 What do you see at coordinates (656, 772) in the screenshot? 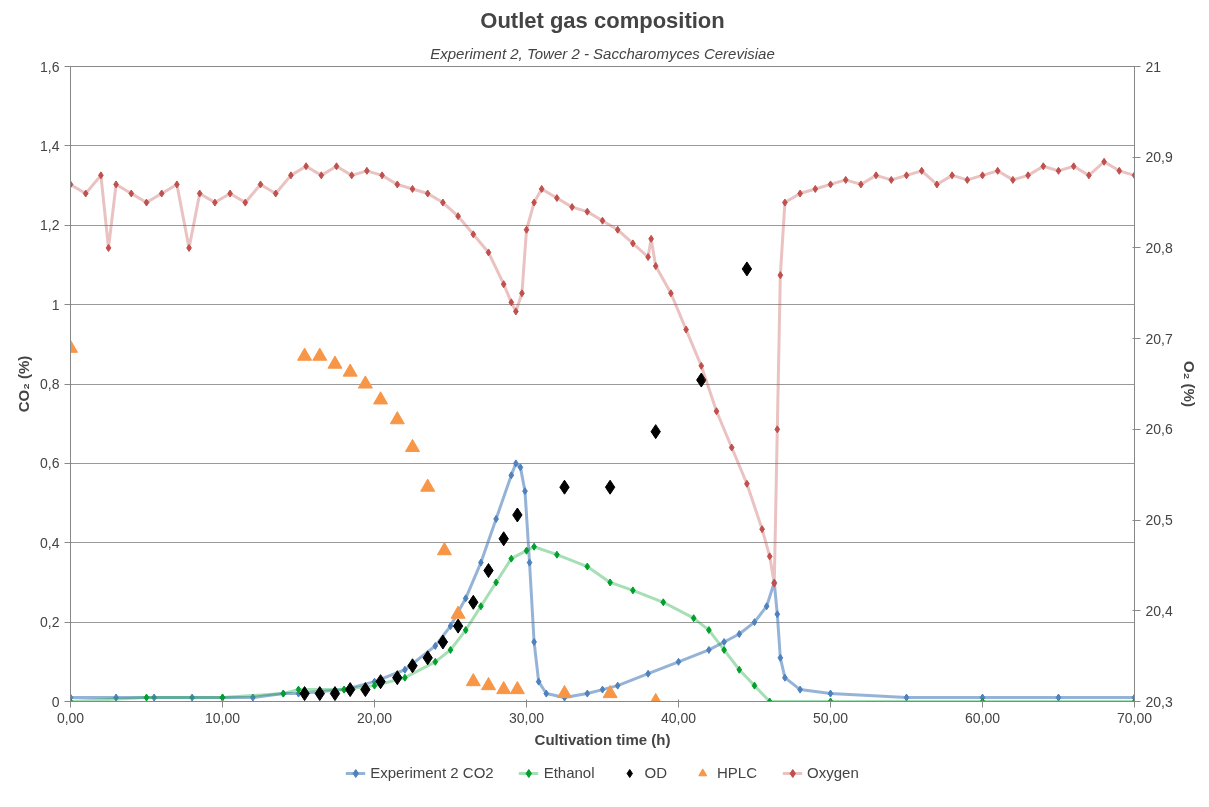
I see `legend-label: OD` at bounding box center [656, 772].